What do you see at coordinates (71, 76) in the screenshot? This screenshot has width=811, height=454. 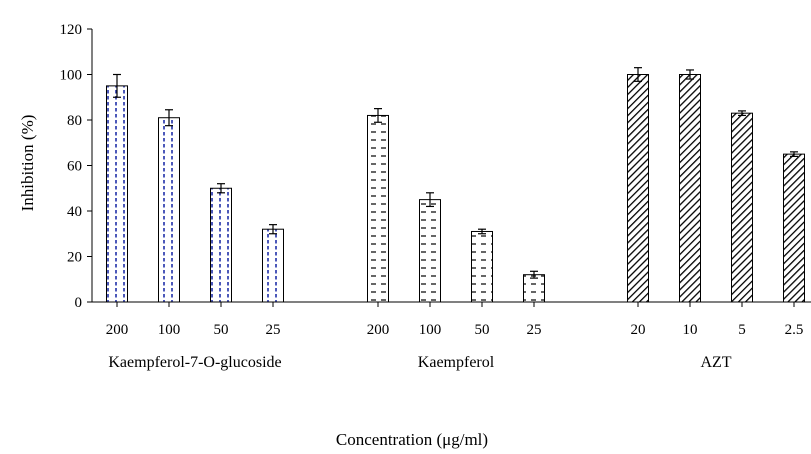 I see `y-tick-label: 100` at bounding box center [71, 76].